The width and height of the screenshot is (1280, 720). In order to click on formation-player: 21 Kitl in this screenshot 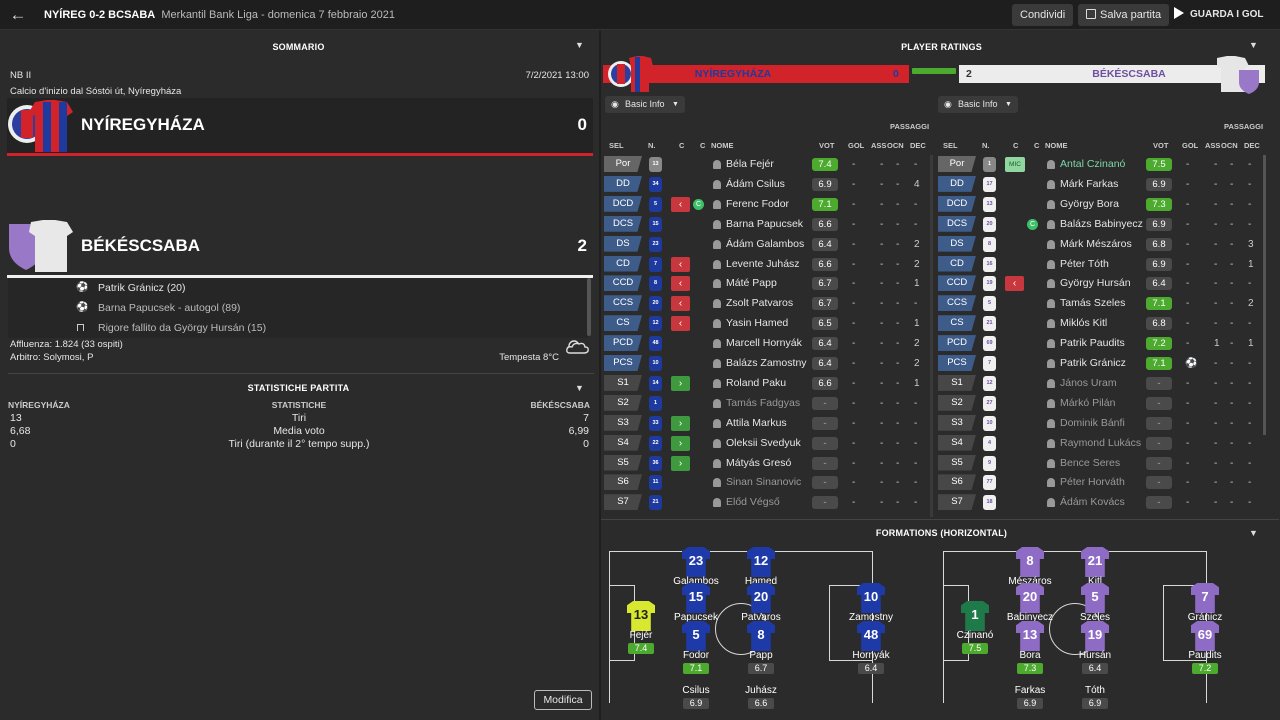, I will do `click(1095, 575)`.